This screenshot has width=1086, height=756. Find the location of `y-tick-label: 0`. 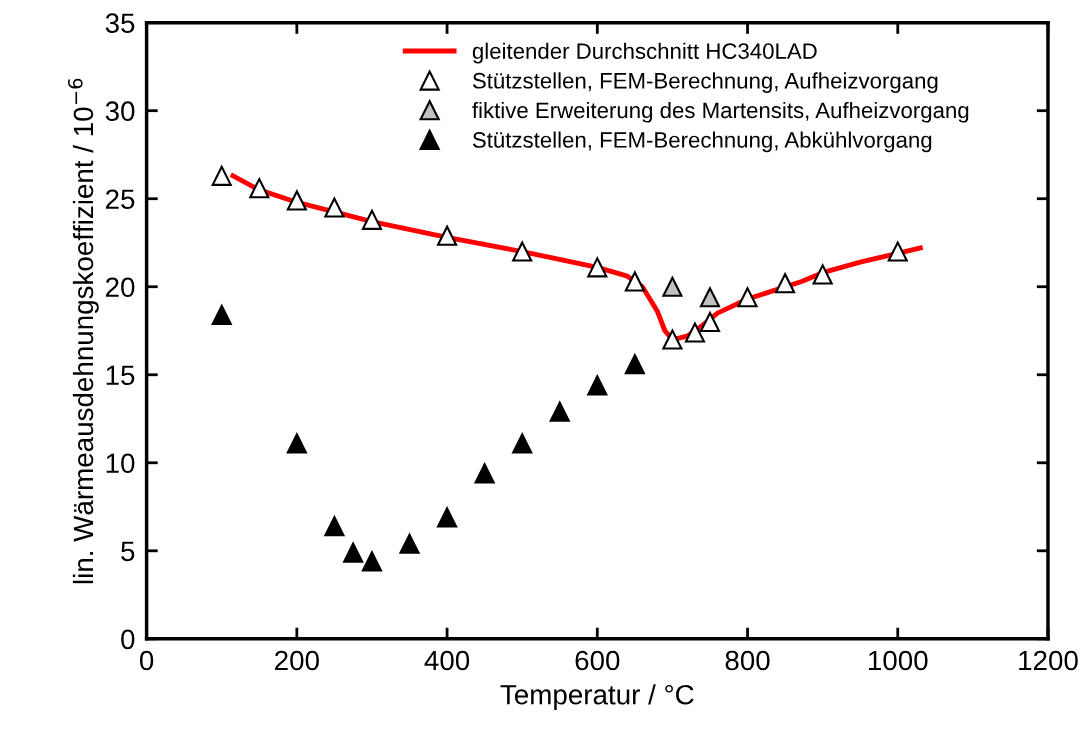

y-tick-label: 0 is located at coordinates (128, 639).